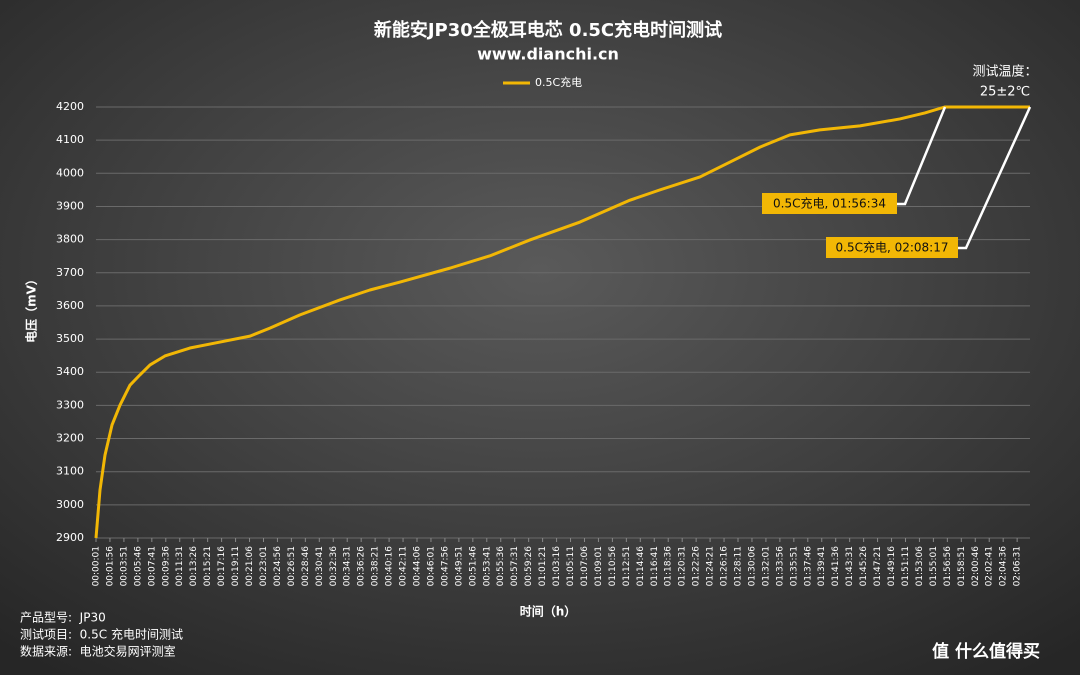 The image size is (1080, 675). Describe the element at coordinates (585, 566) in the screenshot. I see `x-tick-label: 01:07:06` at that location.